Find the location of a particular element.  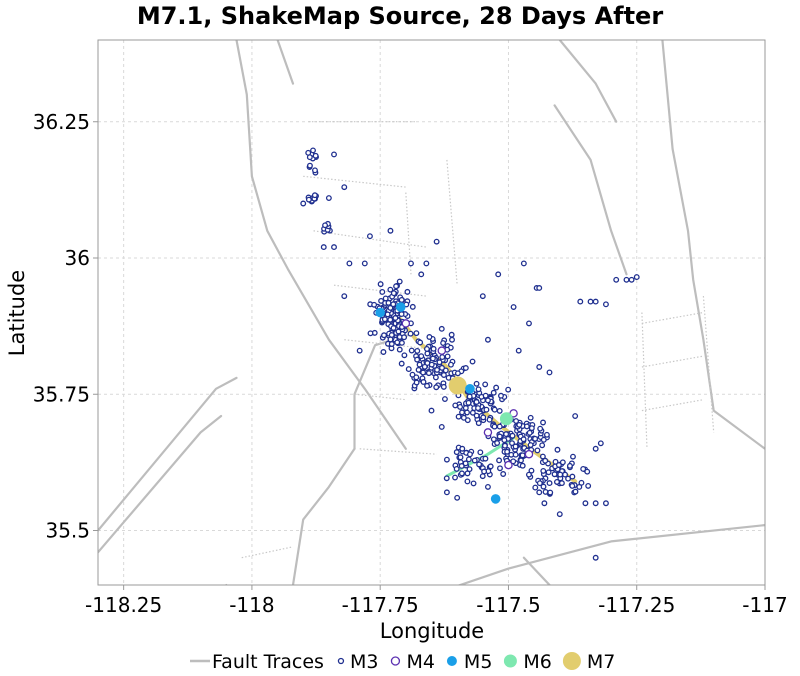

legend-swatch-m4 is located at coordinates (395, 661).